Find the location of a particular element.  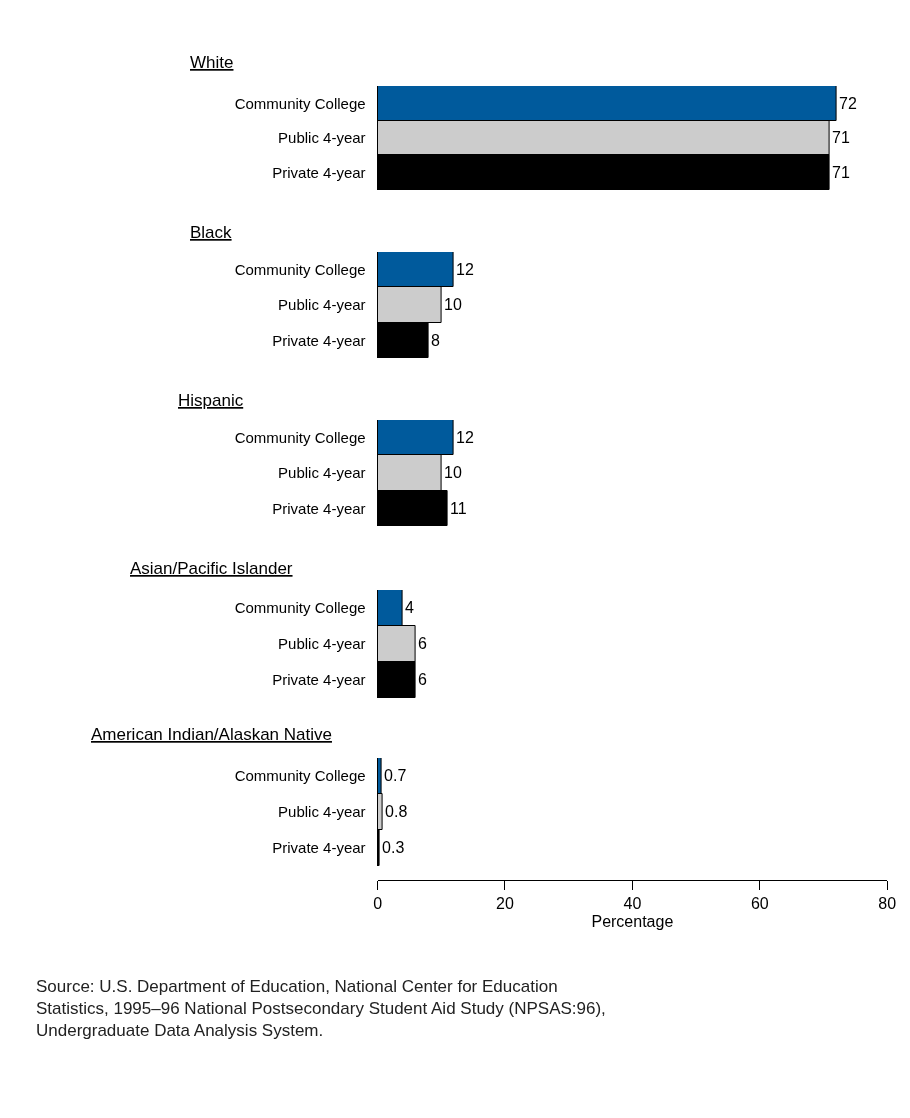

data-label: 8 is located at coordinates (436, 340).